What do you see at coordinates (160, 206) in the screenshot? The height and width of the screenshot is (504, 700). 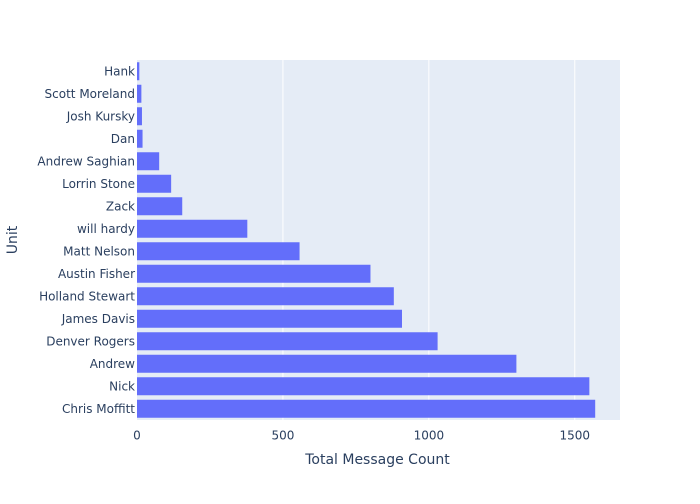 I see `bar-zack` at bounding box center [160, 206].